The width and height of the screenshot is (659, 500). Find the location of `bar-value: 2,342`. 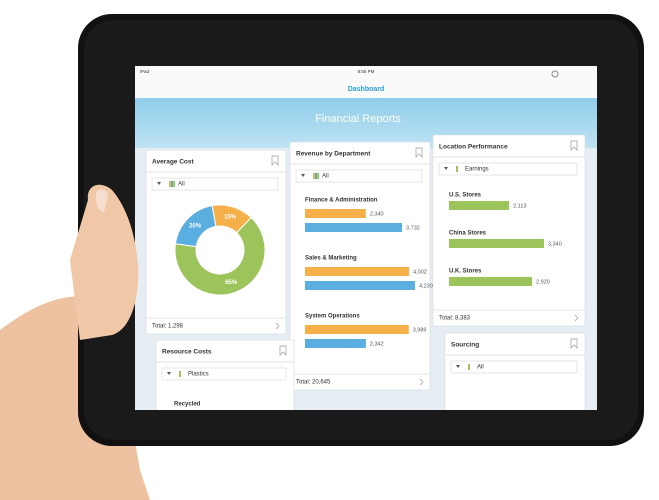

bar-value: 2,342 is located at coordinates (377, 344).